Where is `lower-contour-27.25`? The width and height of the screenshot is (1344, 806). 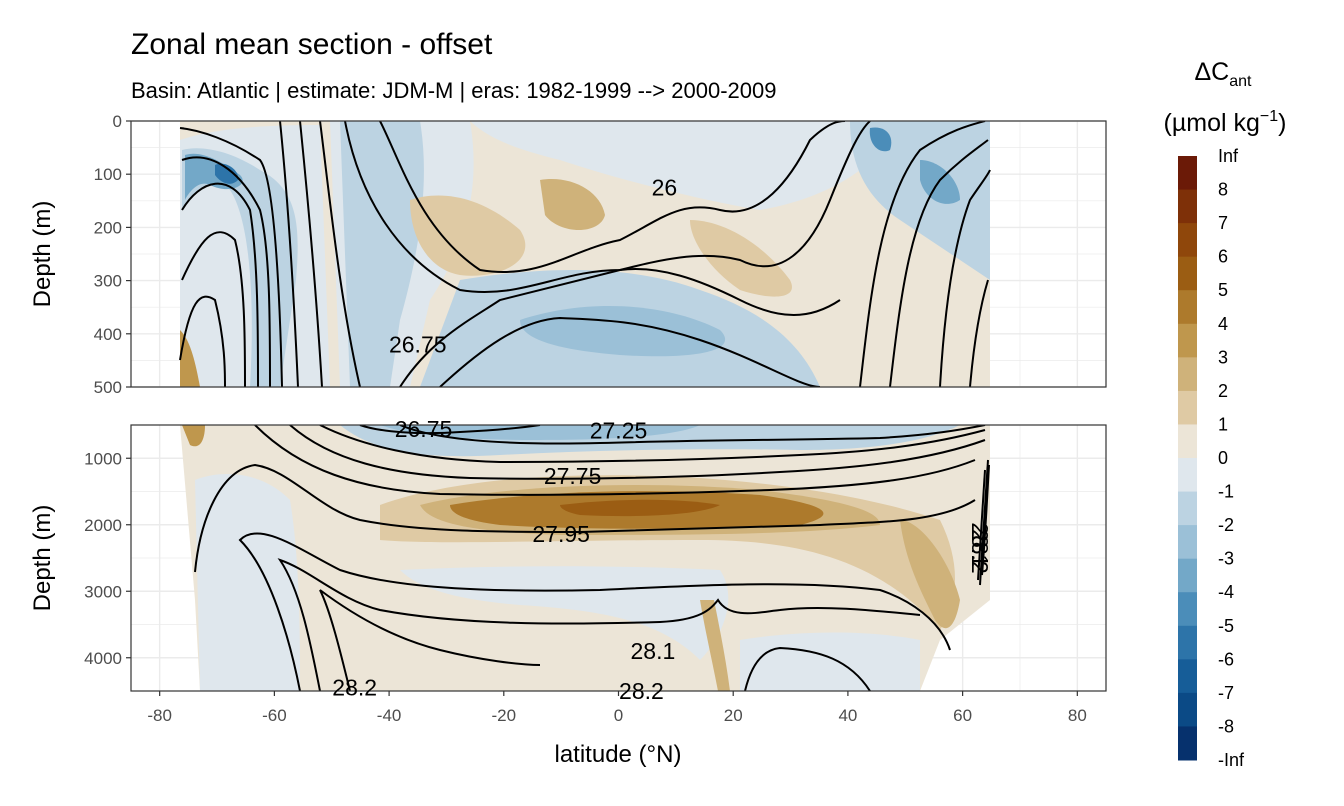 lower-contour-27.25 is located at coordinates (692, 435).